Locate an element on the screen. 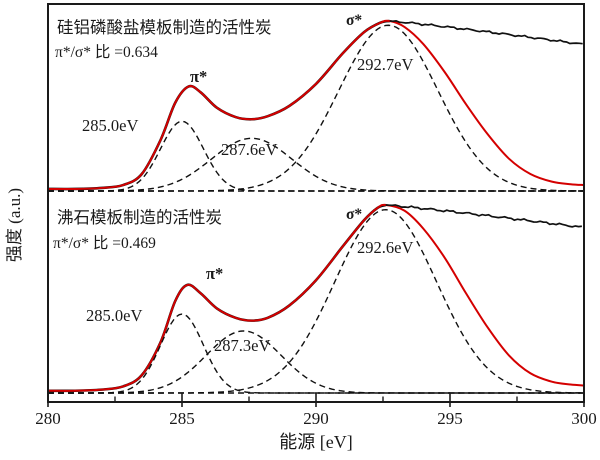  x-tick-label-290: 290 is located at coordinates (316, 418).